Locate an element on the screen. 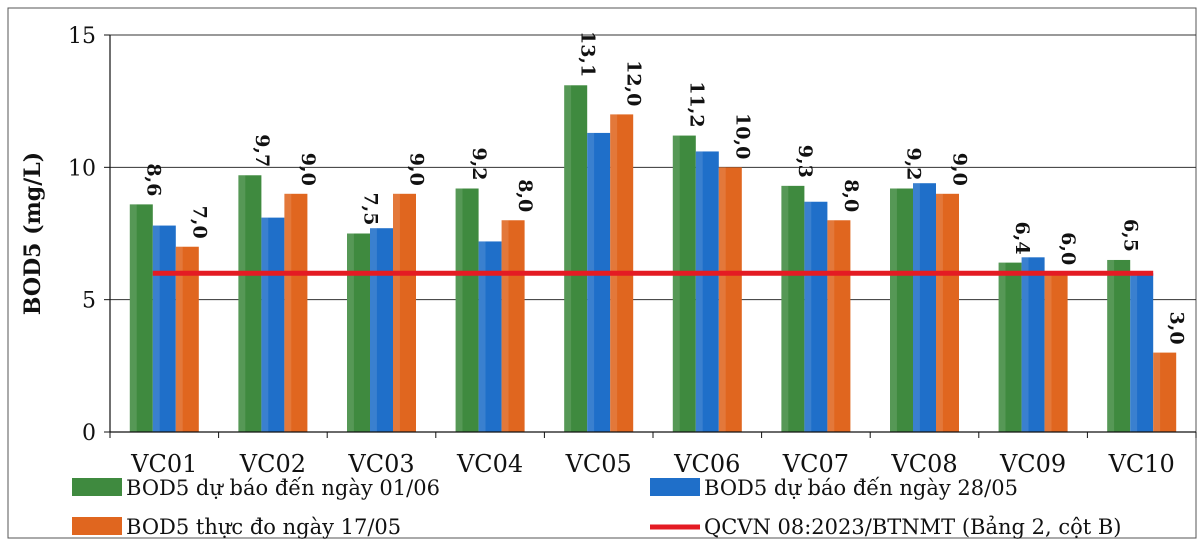 The height and width of the screenshot is (545, 1203). y-tick-label: 5 is located at coordinates (89, 301).